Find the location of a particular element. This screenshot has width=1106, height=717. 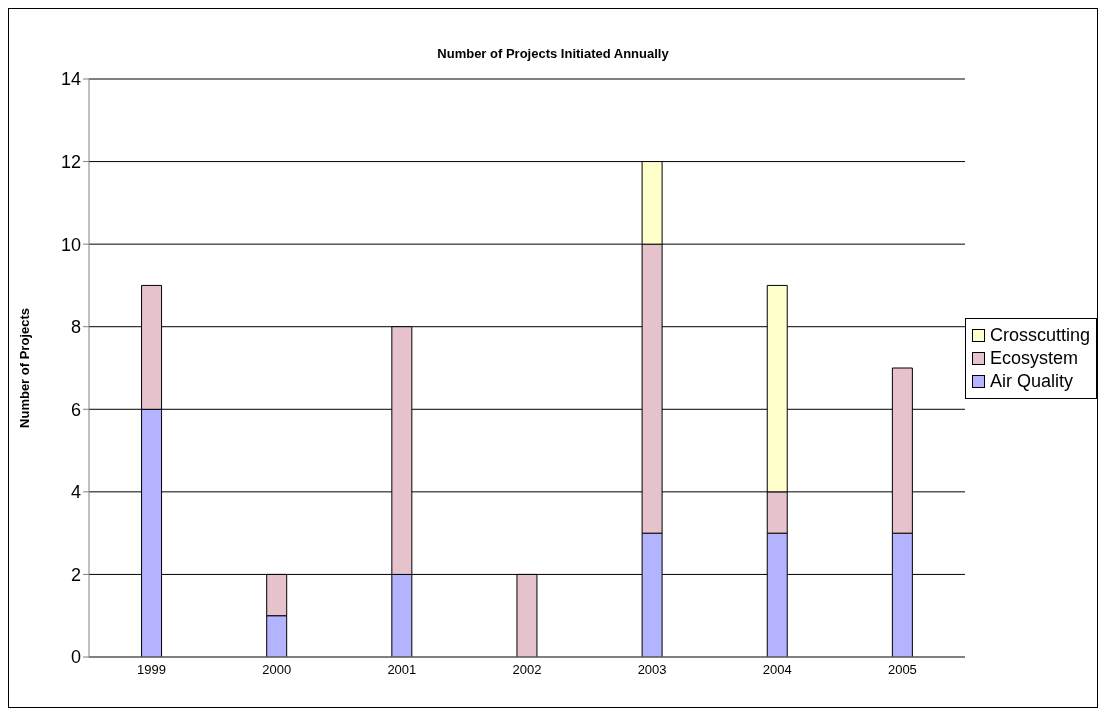

y-axis-title: Number of Projects is located at coordinates (24, 368).